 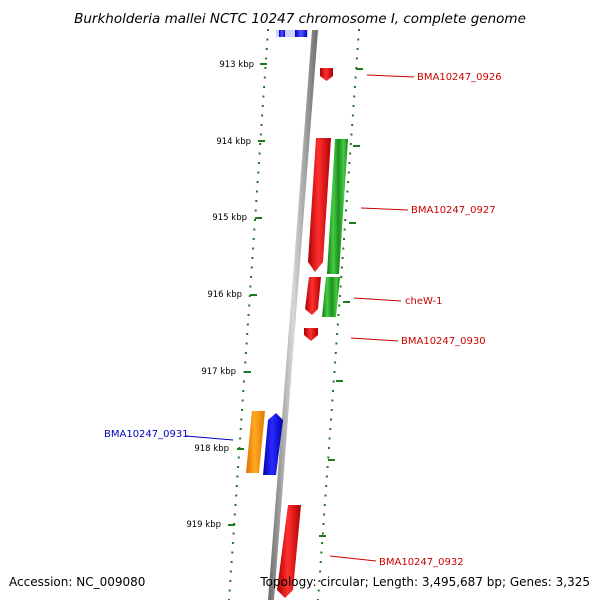 I want to click on gene-cheW-1-red, so click(x=313, y=296).